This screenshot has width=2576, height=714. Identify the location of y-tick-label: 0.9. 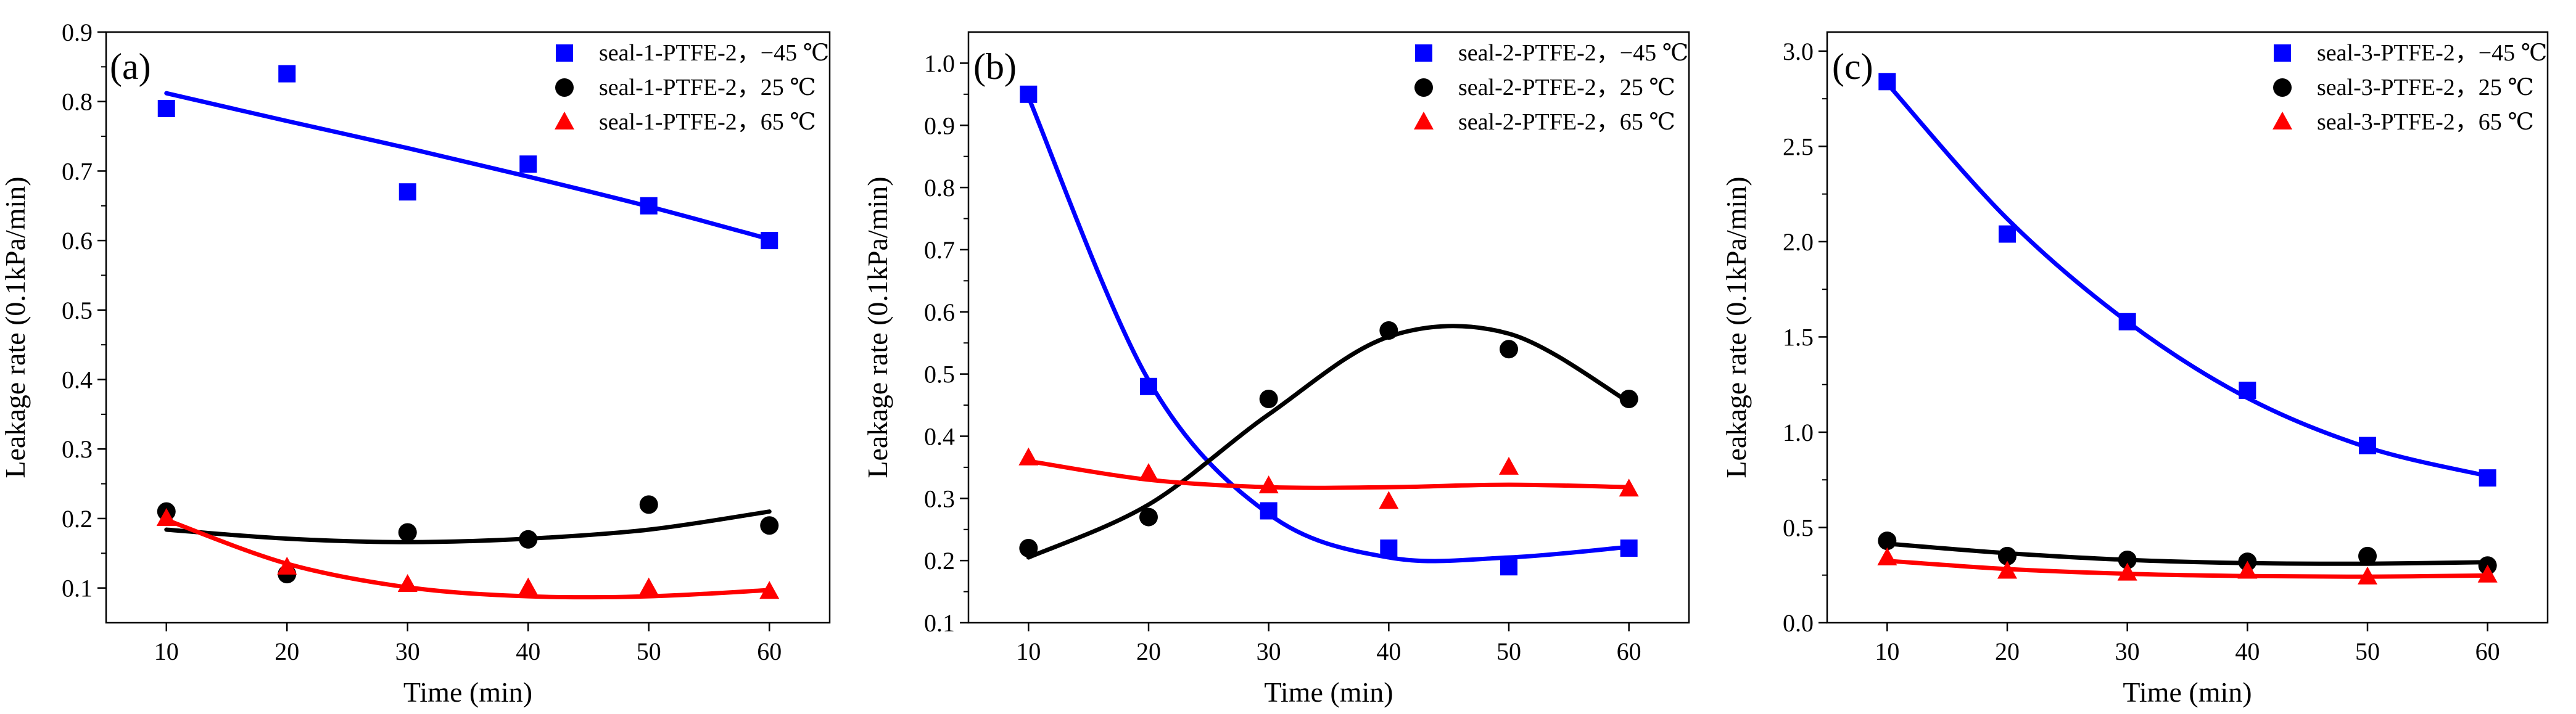
(77, 32).